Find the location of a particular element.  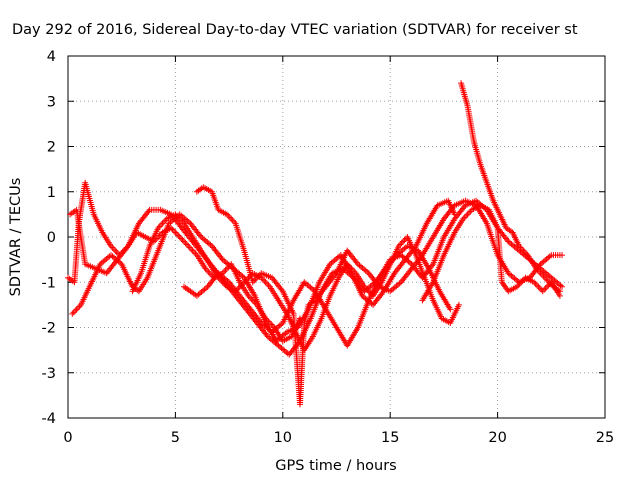

y-tick-label: -3 is located at coordinates (49, 374).